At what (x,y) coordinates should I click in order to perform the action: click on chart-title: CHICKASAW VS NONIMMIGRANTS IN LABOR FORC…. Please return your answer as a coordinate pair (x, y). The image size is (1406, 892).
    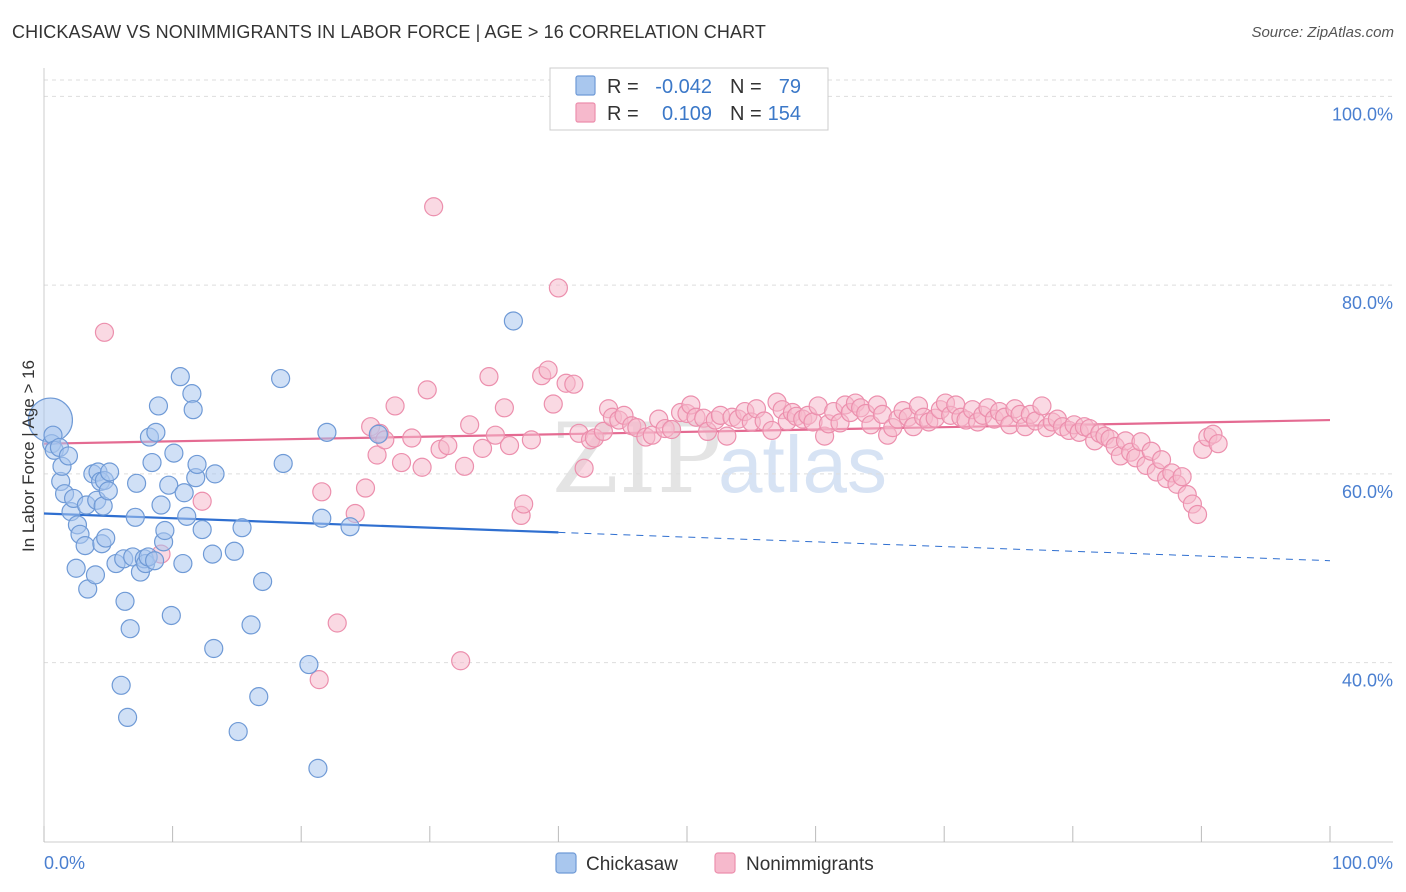
    Looking at the image, I should click on (389, 32).